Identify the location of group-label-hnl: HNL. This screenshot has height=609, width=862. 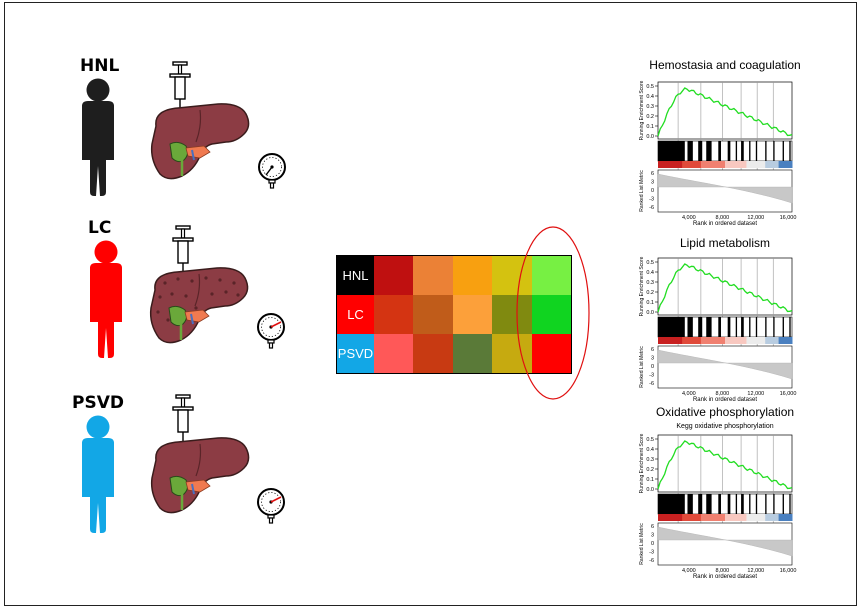
(100, 66).